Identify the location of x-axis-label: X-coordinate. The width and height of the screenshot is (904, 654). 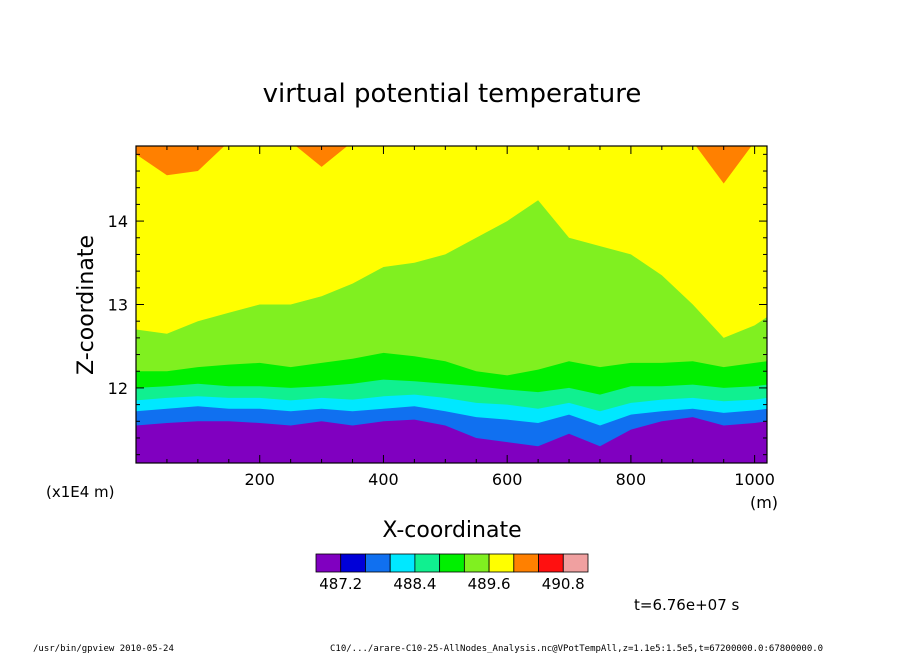
(451, 530).